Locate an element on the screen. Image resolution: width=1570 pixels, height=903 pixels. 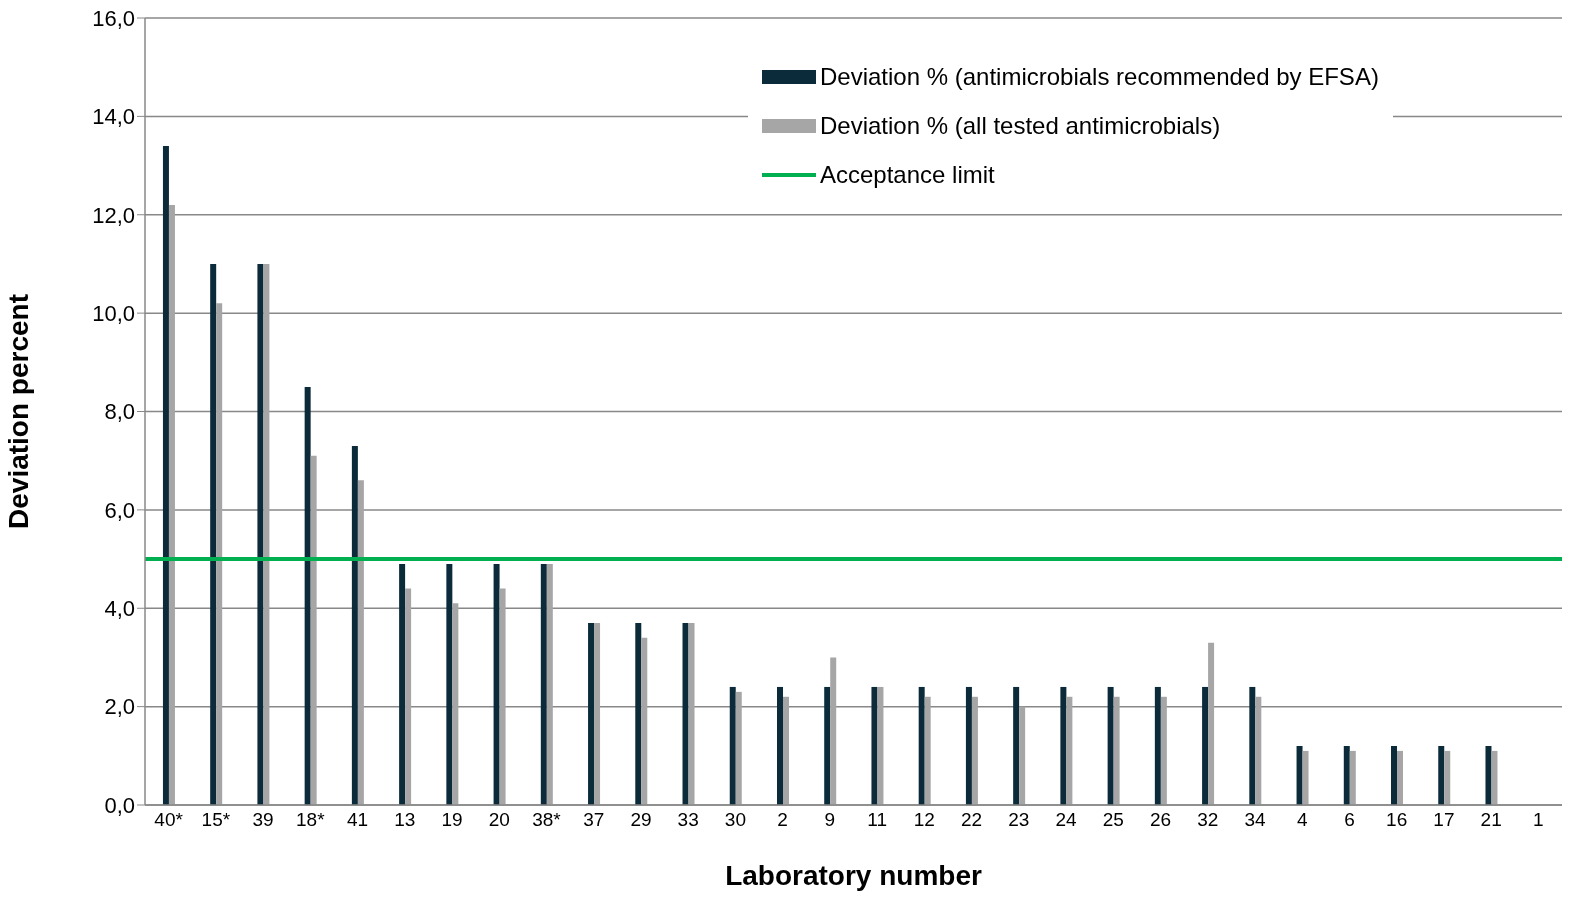
y-tick-label: 14,0 is located at coordinates (113, 117).